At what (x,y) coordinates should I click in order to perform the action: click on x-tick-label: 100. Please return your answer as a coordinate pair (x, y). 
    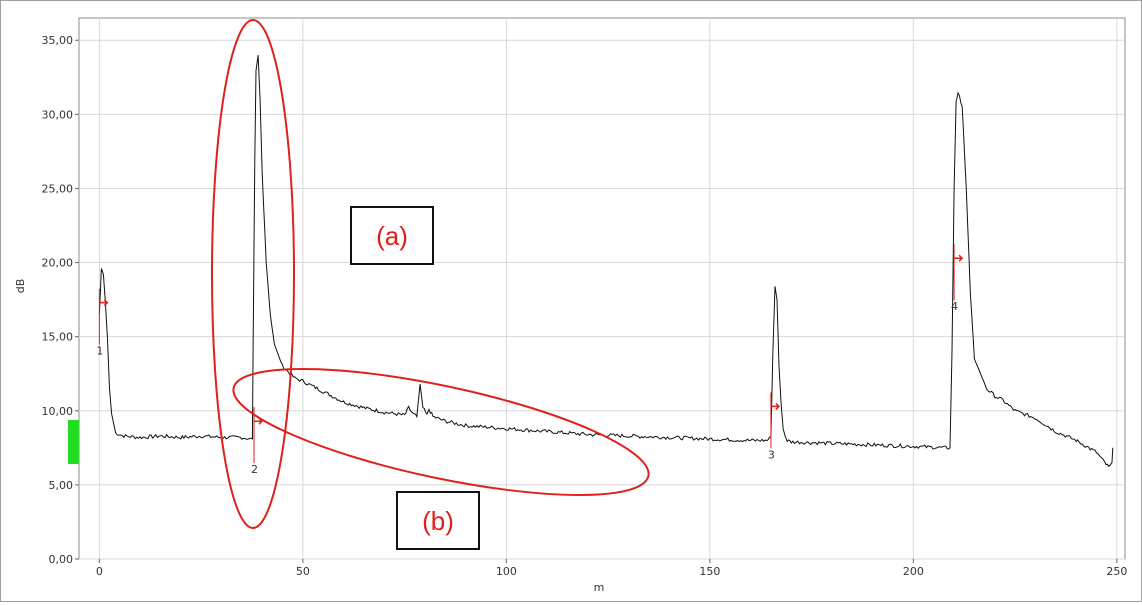
    Looking at the image, I should click on (506, 571).